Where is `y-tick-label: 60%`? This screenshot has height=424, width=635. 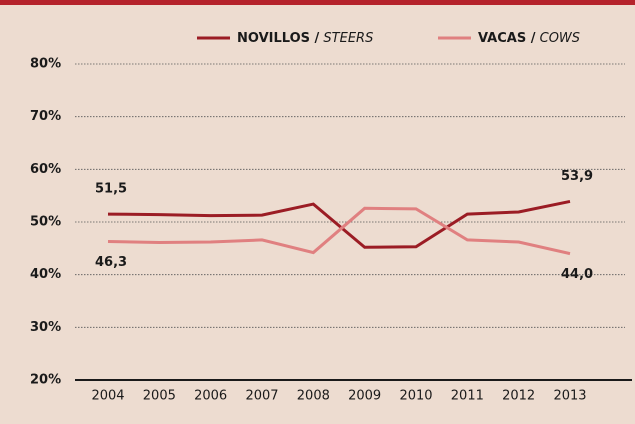 y-tick-label: 60% is located at coordinates (45, 169).